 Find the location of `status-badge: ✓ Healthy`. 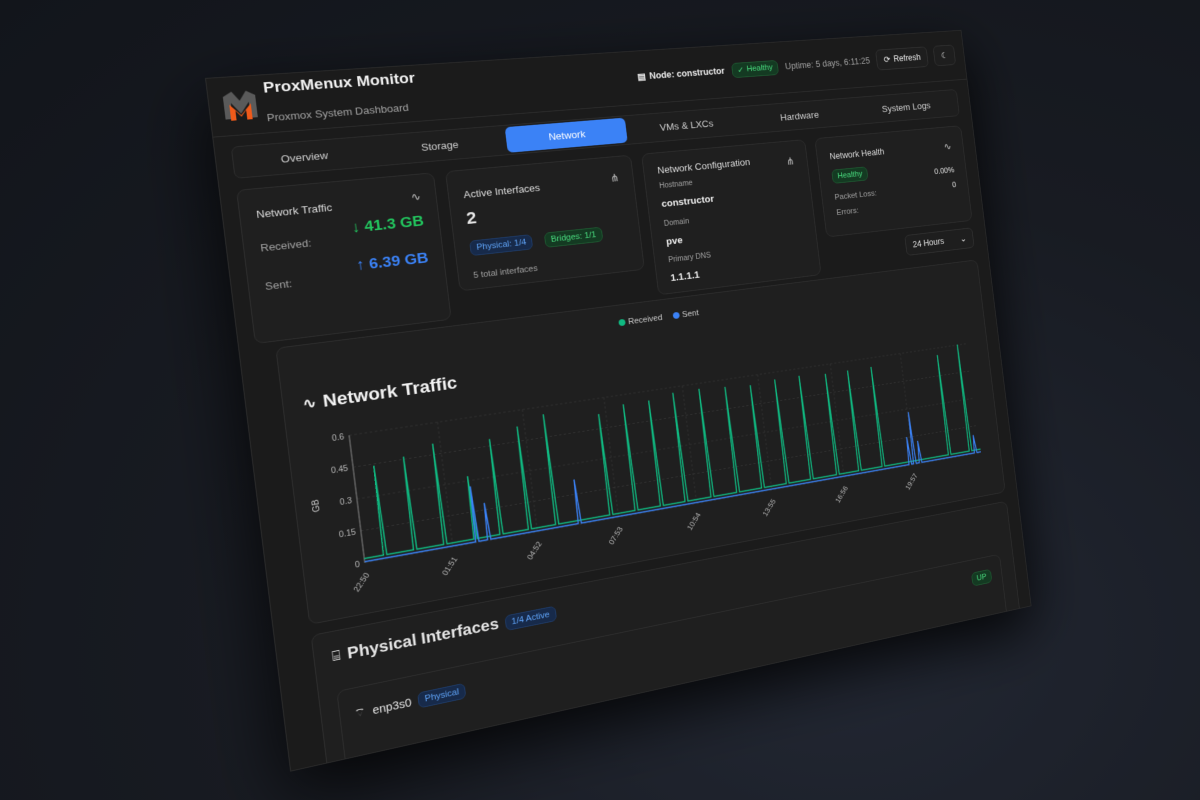

status-badge: ✓ Healthy is located at coordinates (755, 69).